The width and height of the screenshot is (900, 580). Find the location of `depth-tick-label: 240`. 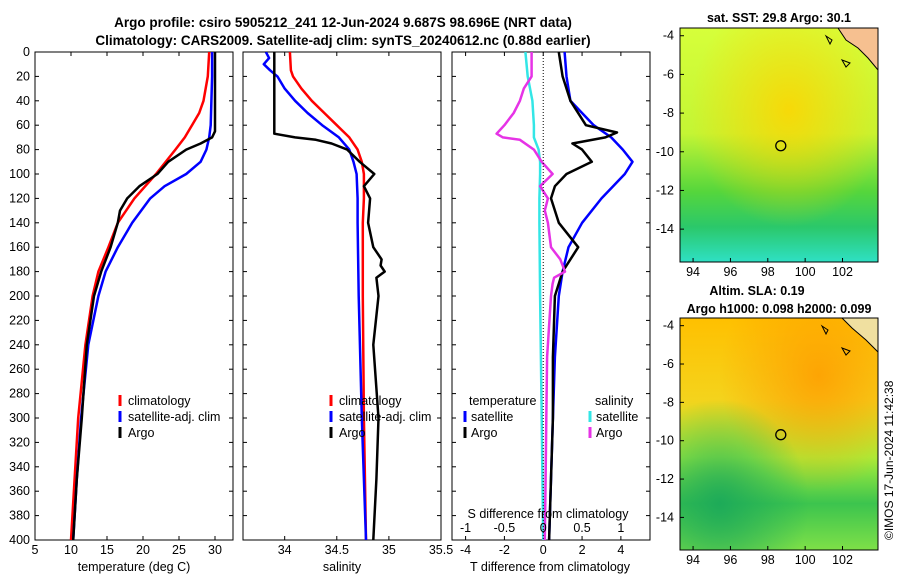

depth-tick-label: 240 is located at coordinates (19, 345).